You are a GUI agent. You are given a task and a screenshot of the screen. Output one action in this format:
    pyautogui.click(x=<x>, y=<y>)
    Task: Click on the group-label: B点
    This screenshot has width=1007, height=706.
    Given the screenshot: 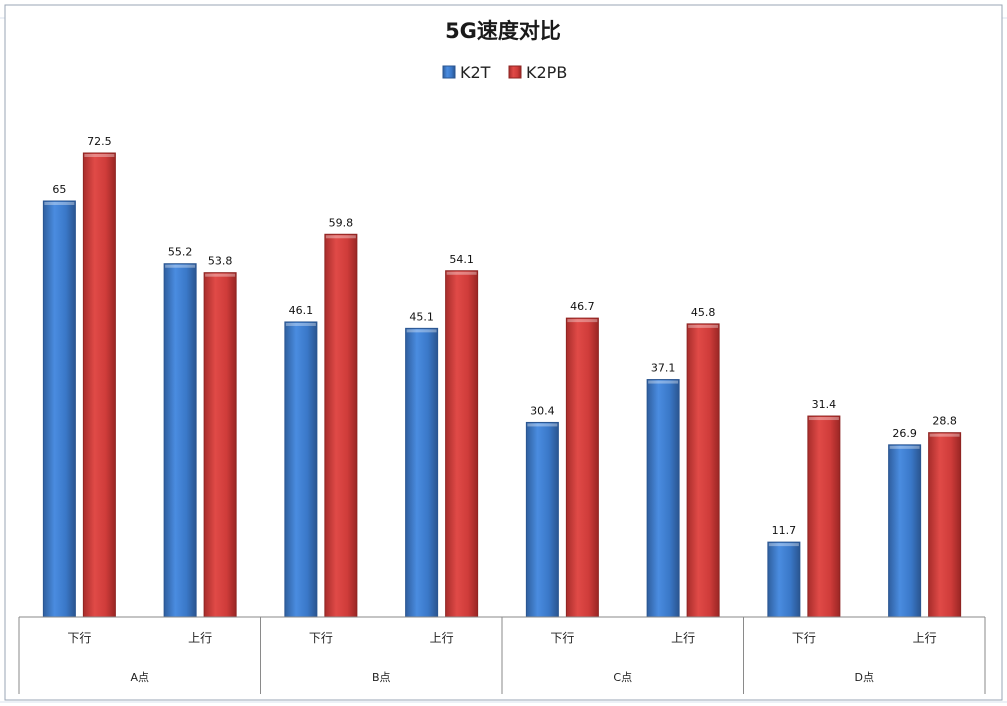 What is the action you would take?
    pyautogui.click(x=381, y=677)
    